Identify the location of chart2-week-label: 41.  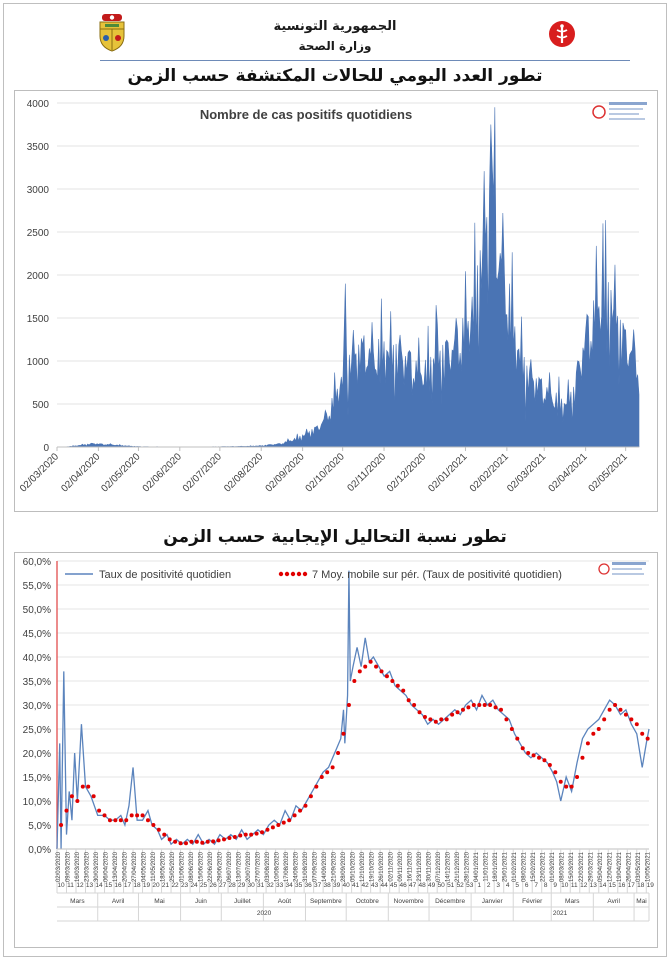
(356, 885).